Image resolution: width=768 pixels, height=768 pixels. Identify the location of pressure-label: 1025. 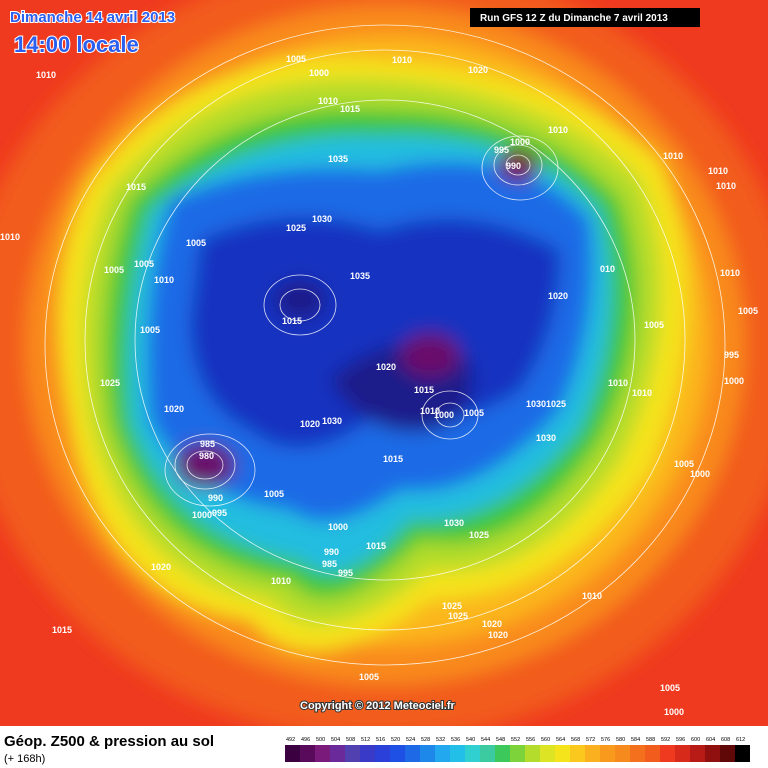
(479, 535).